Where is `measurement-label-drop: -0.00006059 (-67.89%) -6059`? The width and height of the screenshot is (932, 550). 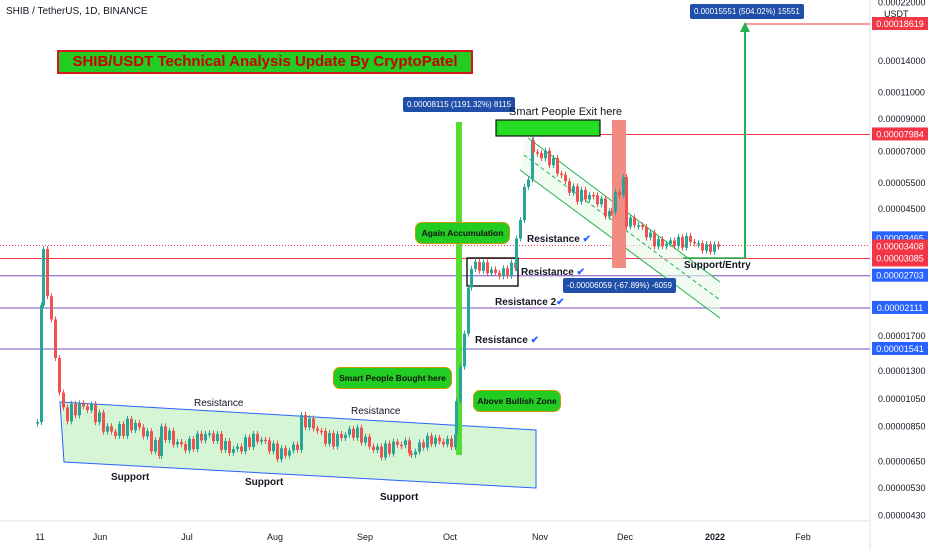
measurement-label-drop: -0.00006059 (-67.89%) -6059 is located at coordinates (619, 285).